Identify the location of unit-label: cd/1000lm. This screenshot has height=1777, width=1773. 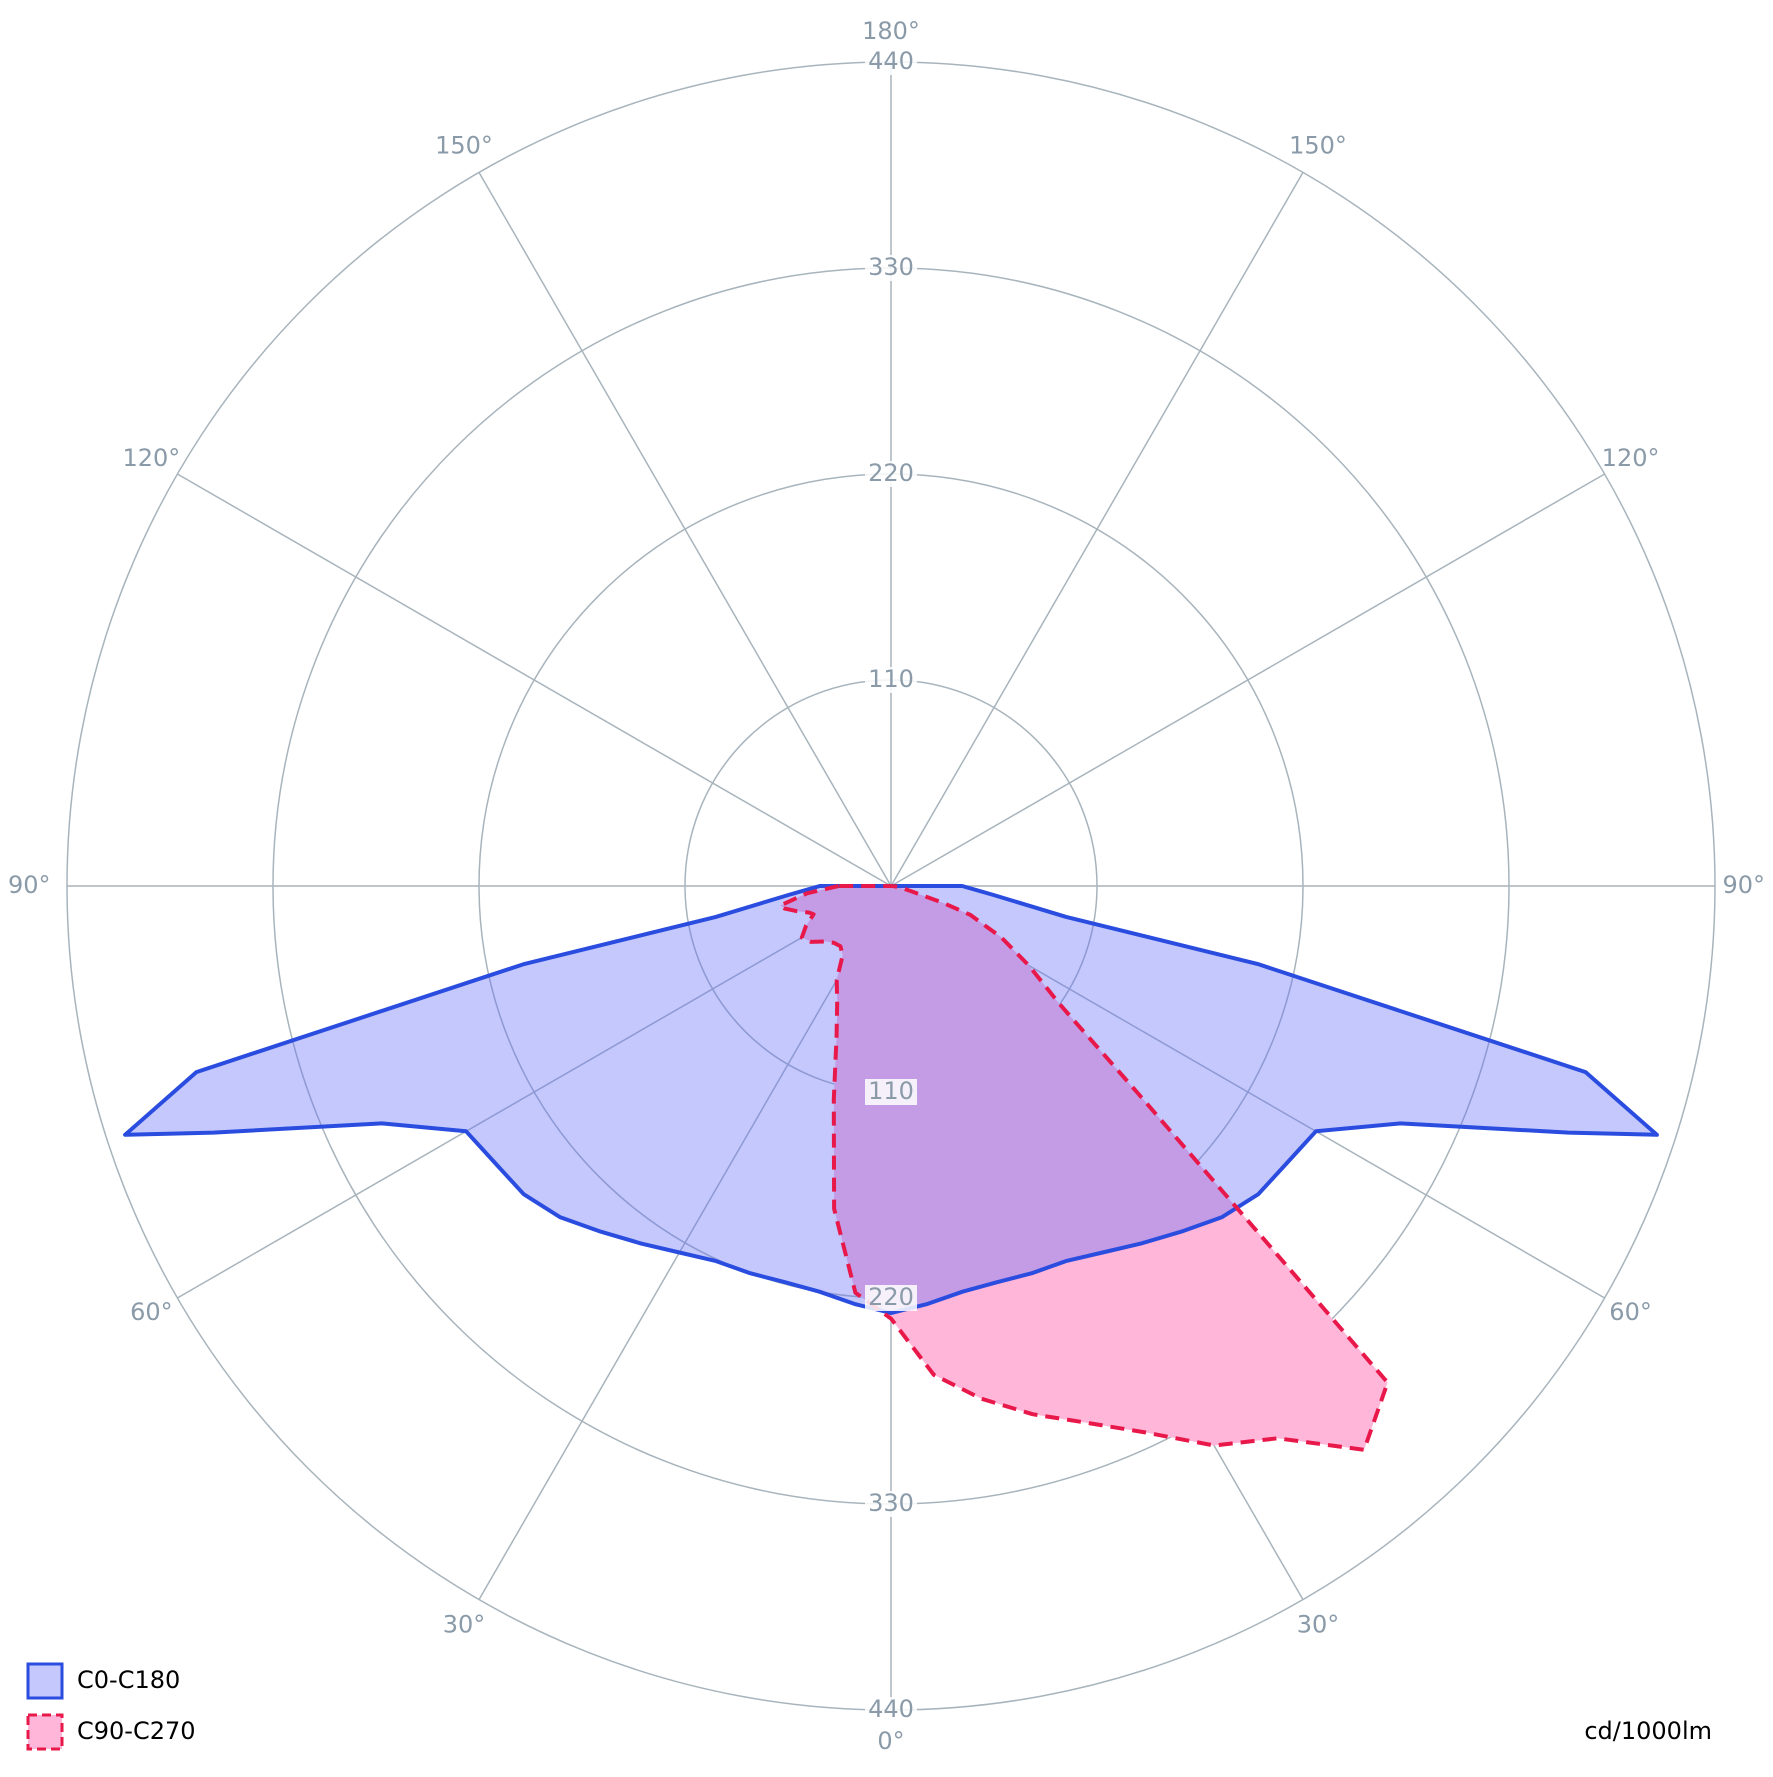
(1648, 1731).